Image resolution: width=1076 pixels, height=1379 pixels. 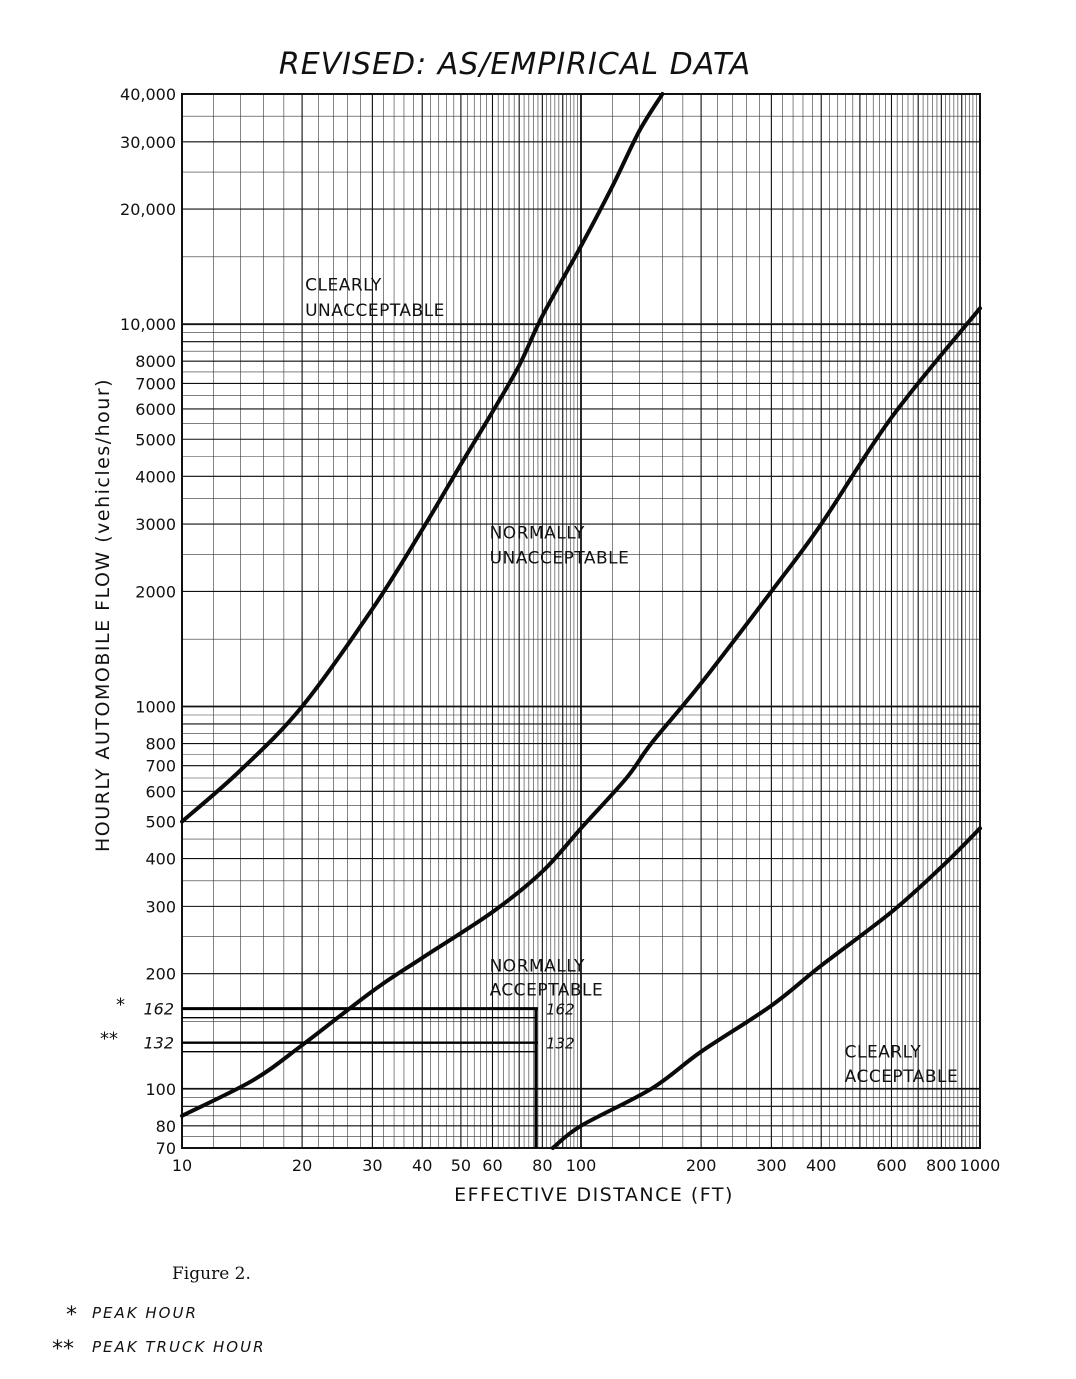 I want to click on y-tick-label: 3000, so click(x=155, y=524).